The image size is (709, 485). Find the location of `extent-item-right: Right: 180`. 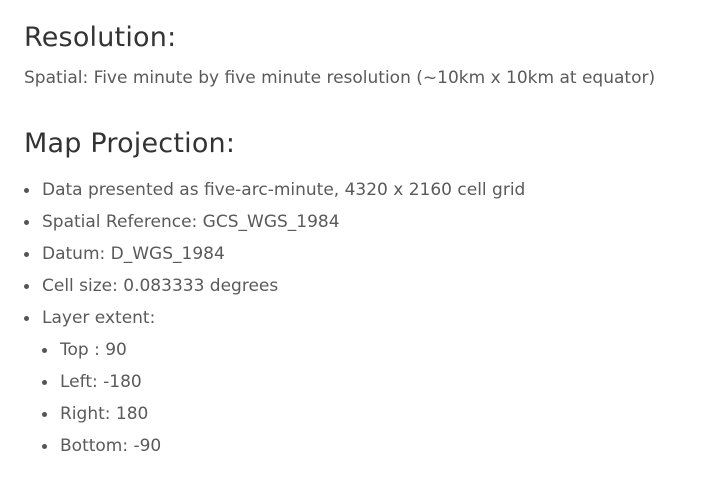

extent-item-right: Right: 180 is located at coordinates (375, 414).